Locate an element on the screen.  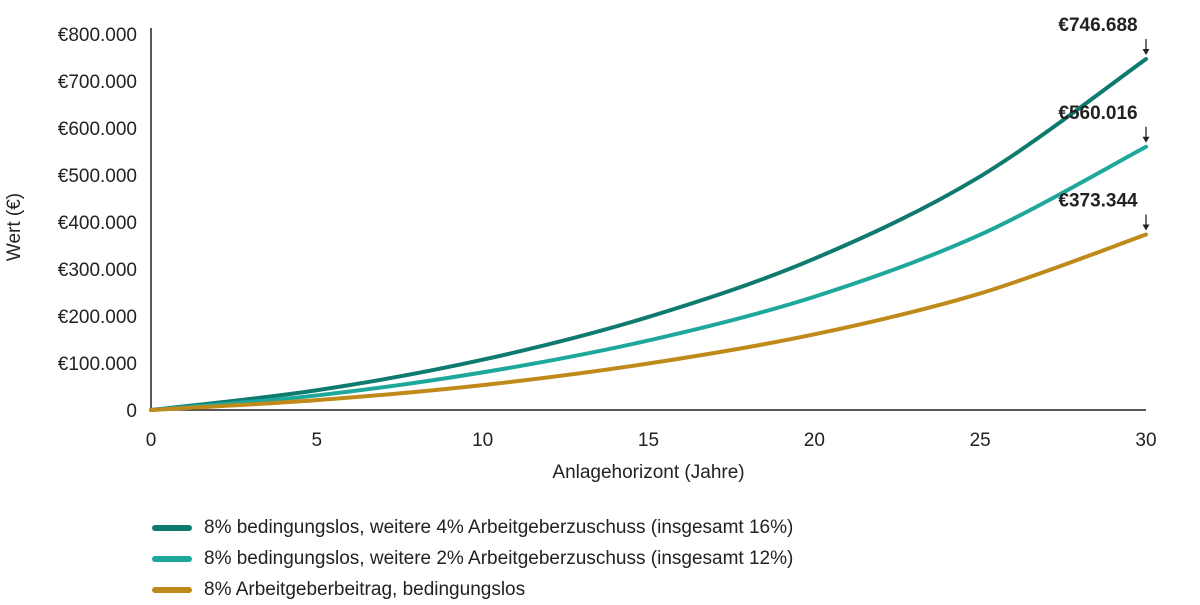
y-tick-label: €100.000 is located at coordinates (97, 364).